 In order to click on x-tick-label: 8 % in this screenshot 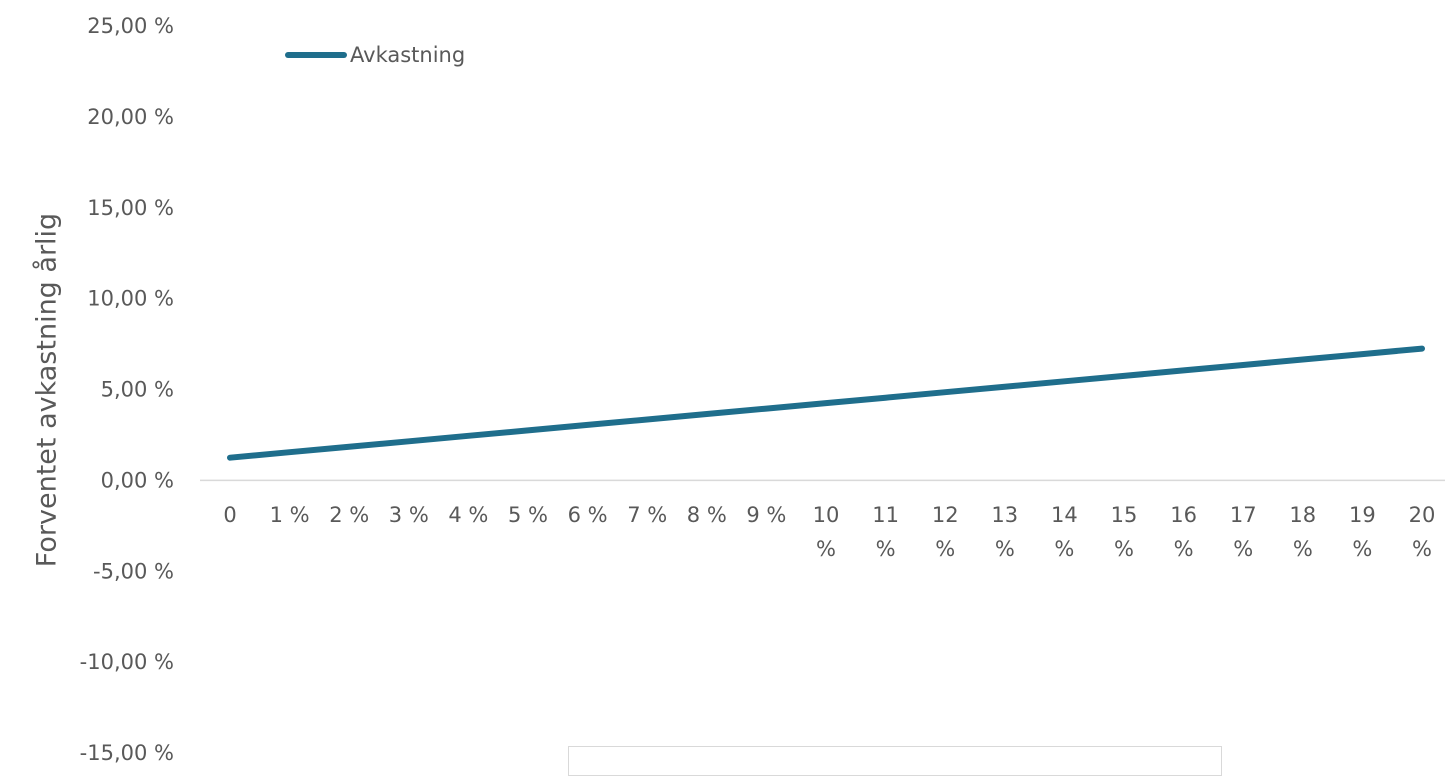, I will do `click(707, 515)`.